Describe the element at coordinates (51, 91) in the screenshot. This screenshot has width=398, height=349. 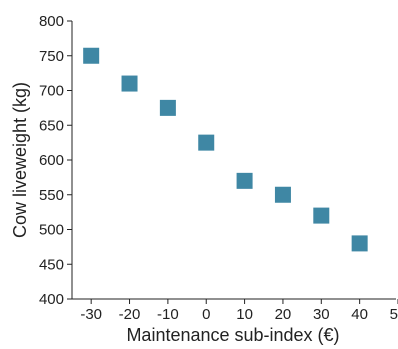
I see `y-tick-label: 700` at that location.